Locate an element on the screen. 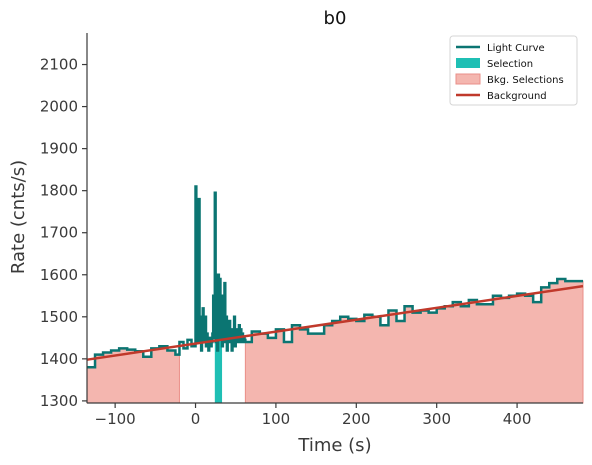 The image size is (592, 465). legend-label-1: Light Curve is located at coordinates (516, 48).